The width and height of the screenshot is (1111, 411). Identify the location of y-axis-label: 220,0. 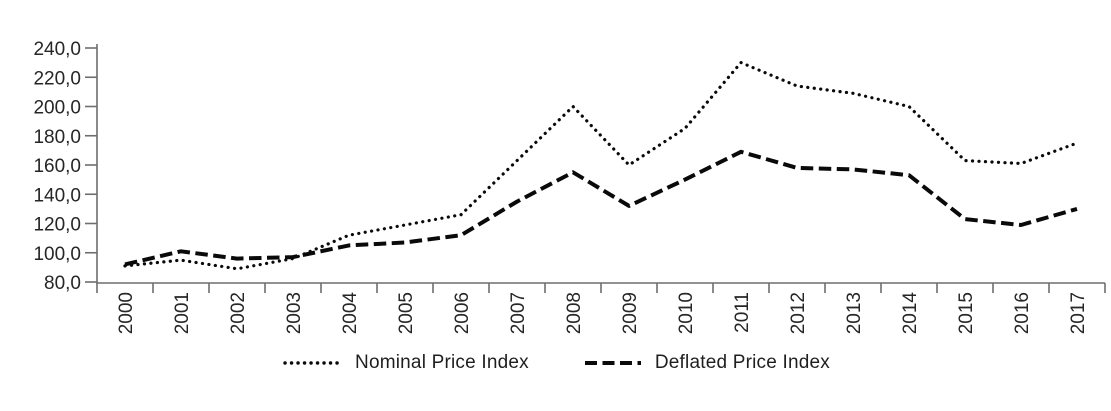
(57, 78).